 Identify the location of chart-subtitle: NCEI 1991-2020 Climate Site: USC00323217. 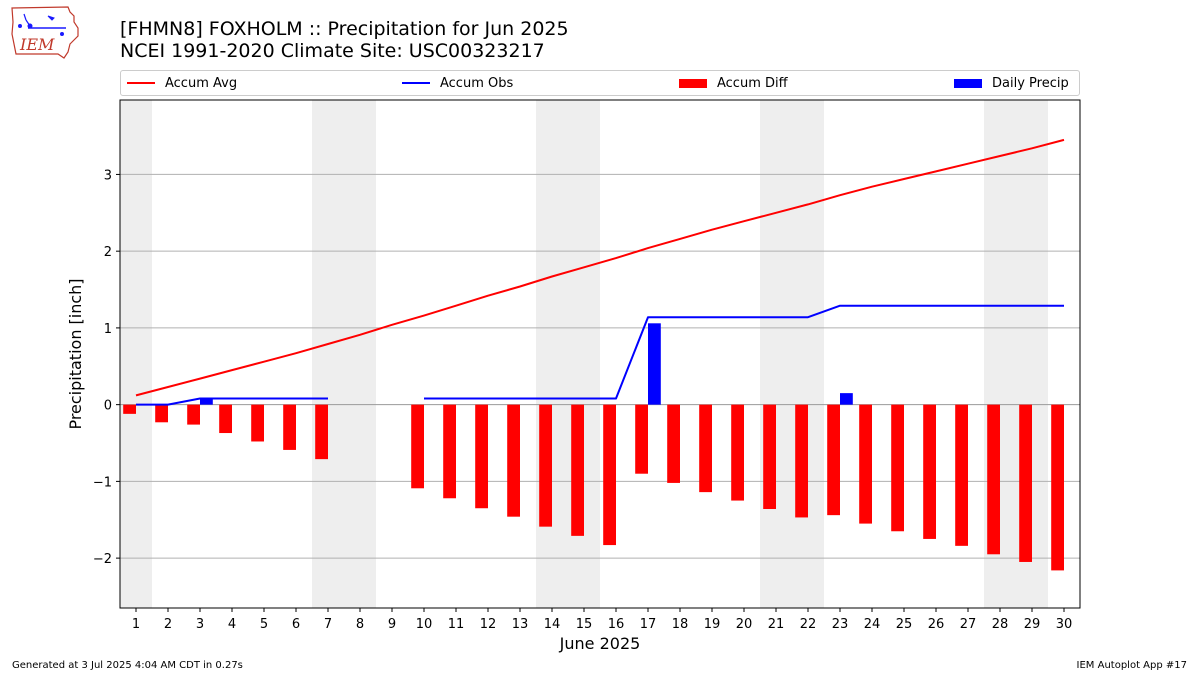
(332, 51).